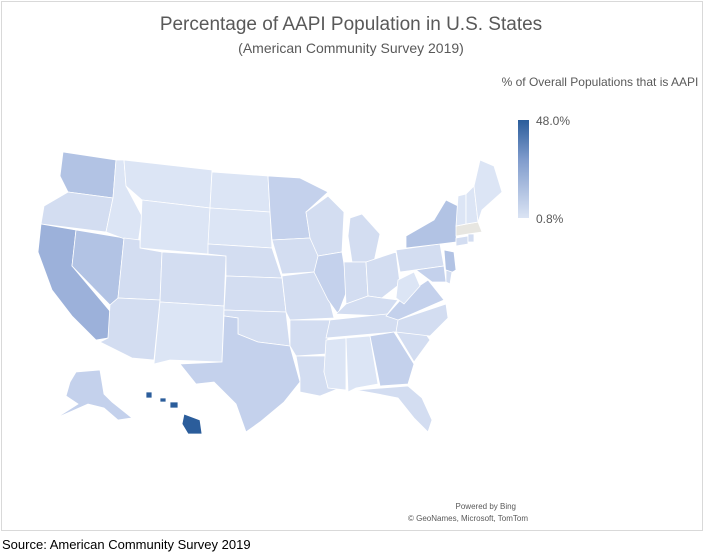  Describe the element at coordinates (175, 227) in the screenshot. I see `state-wyoming` at that location.